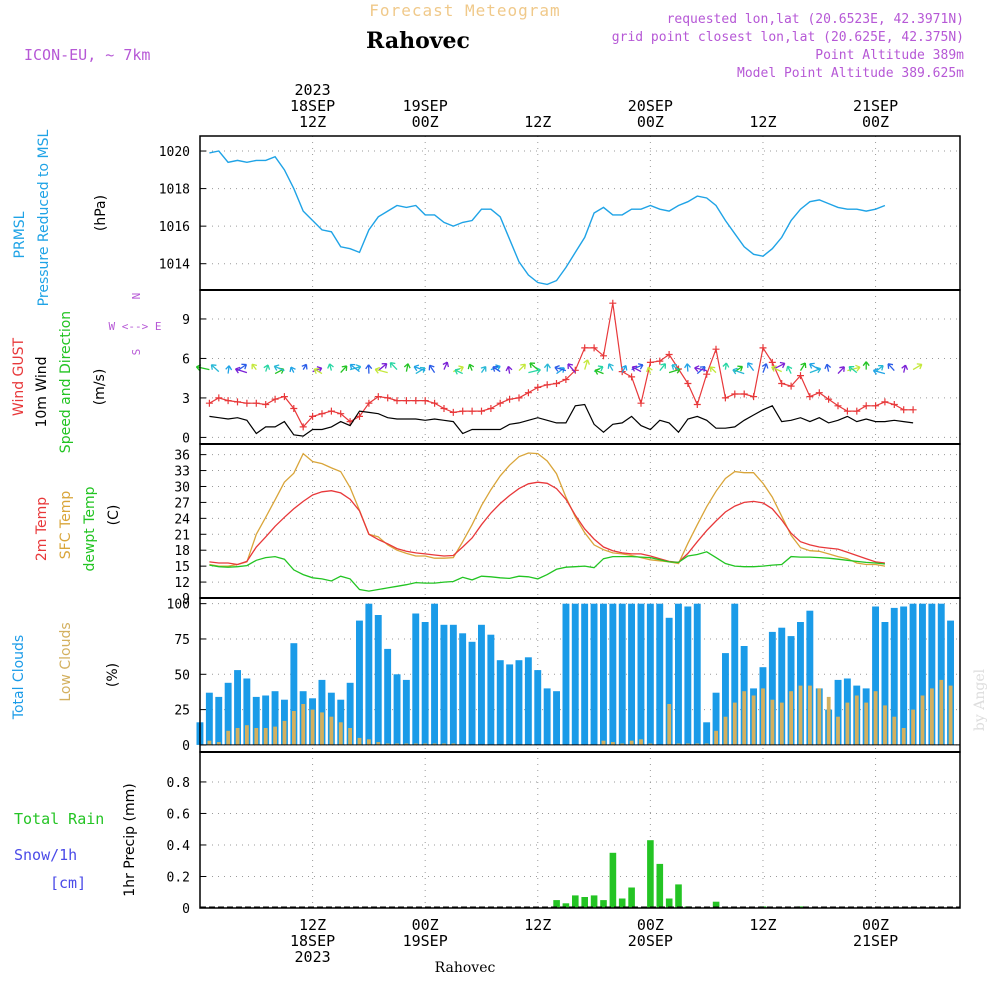 The height and width of the screenshot is (1000, 1000). What do you see at coordinates (561, 420) in the screenshot?
I see `wind-line` at bounding box center [561, 420].